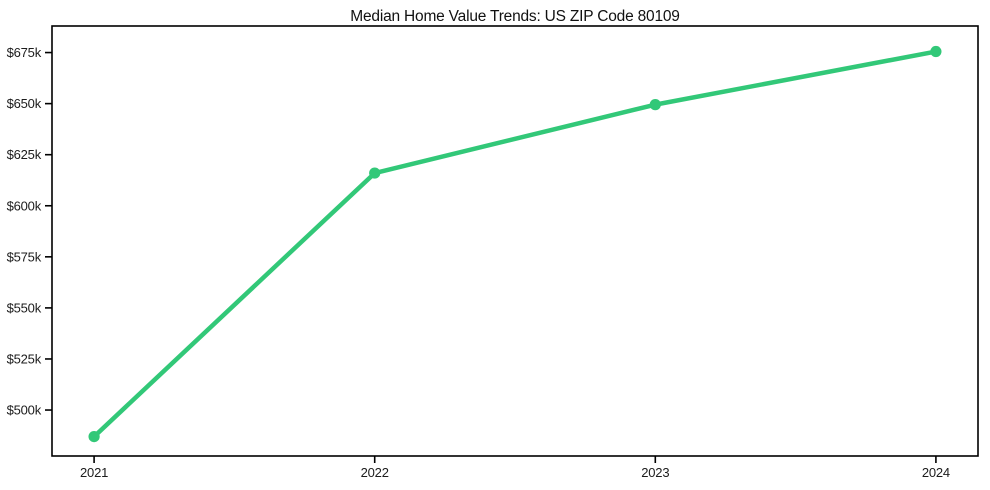  What do you see at coordinates (24, 103) in the screenshot?
I see `y-tick-label: $650k` at bounding box center [24, 103].